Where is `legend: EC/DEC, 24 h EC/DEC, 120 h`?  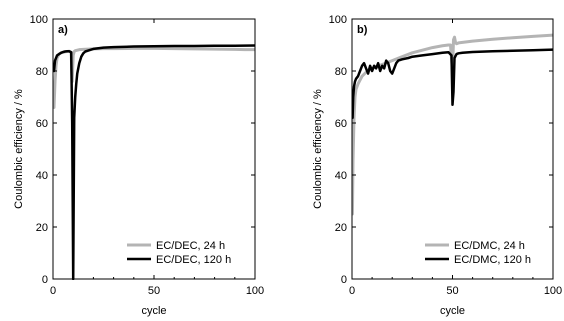 legend: EC/DEC, 24 h EC/DEC, 120 h is located at coordinates (179, 253).